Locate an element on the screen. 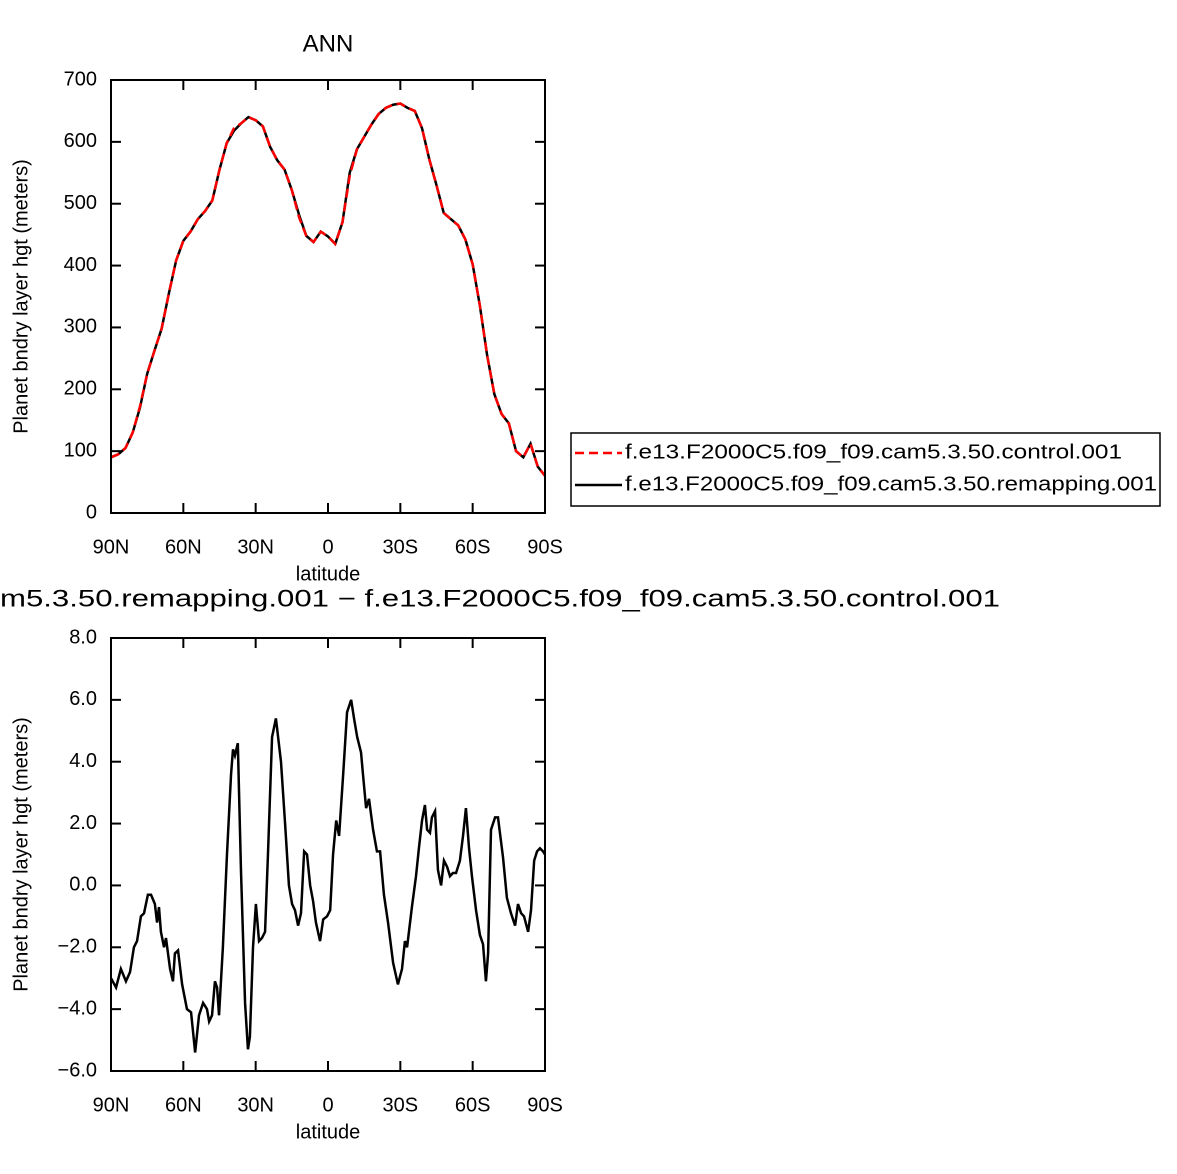 This screenshot has height=1174, width=1177. y-tick-label: −6.0 is located at coordinates (77, 1070).